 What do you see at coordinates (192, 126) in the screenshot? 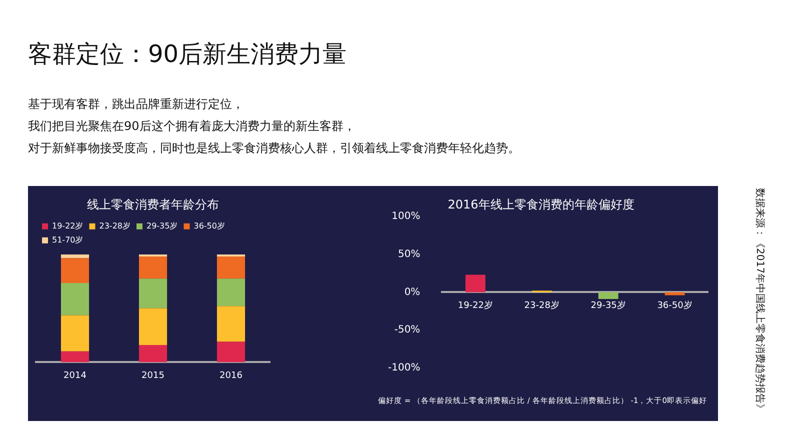
I see `text: 我们把目光聚焦在90后这个拥有着庞大消费力量的新生客群，` at bounding box center [192, 126].